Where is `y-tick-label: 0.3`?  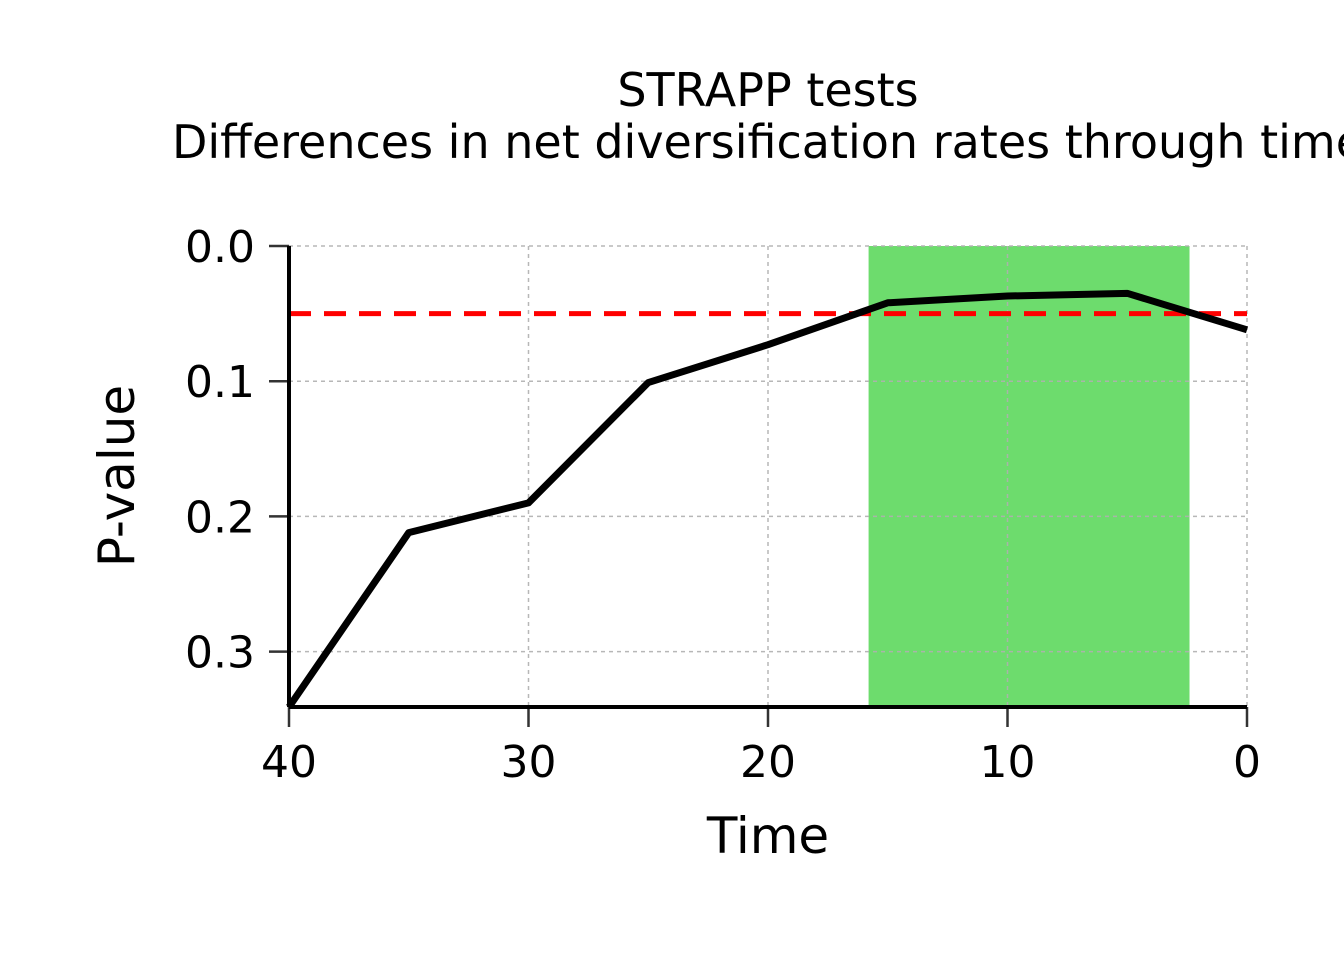
y-tick-label: 0.3 is located at coordinates (220, 653).